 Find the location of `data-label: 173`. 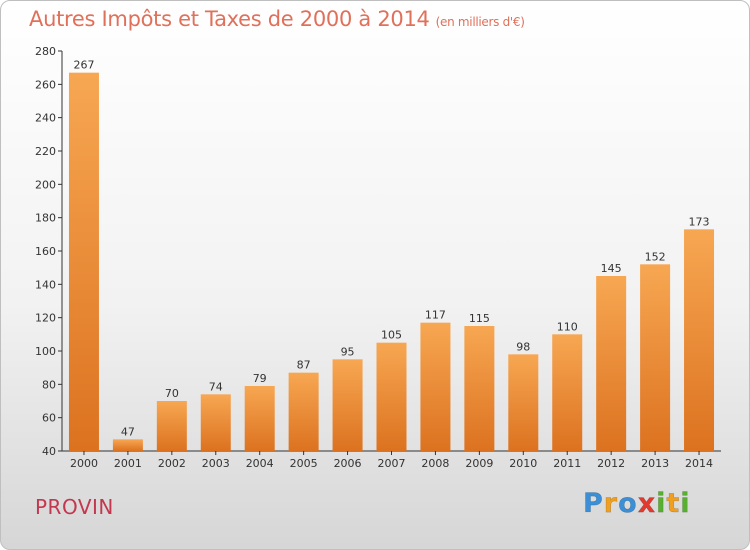

data-label: 173 is located at coordinates (699, 221).